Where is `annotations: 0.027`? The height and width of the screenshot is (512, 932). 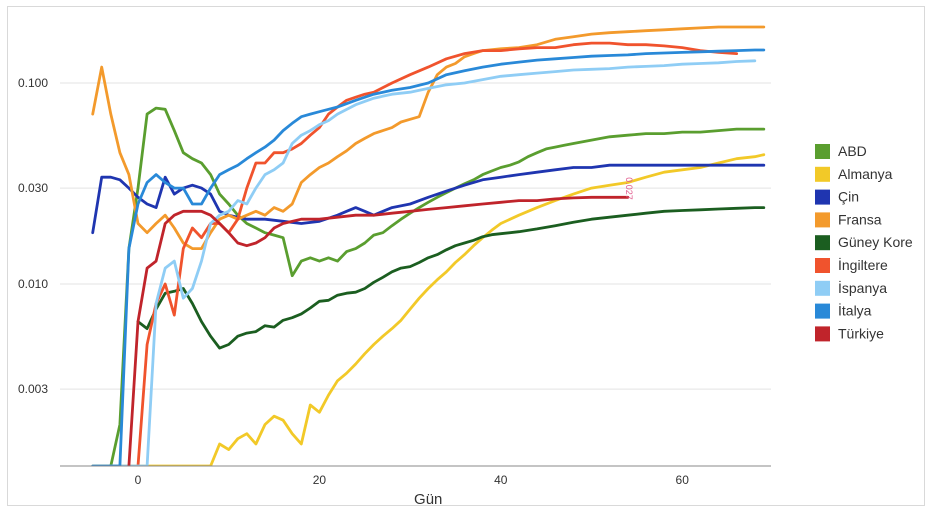
annotations: 0.027 is located at coordinates (629, 188).